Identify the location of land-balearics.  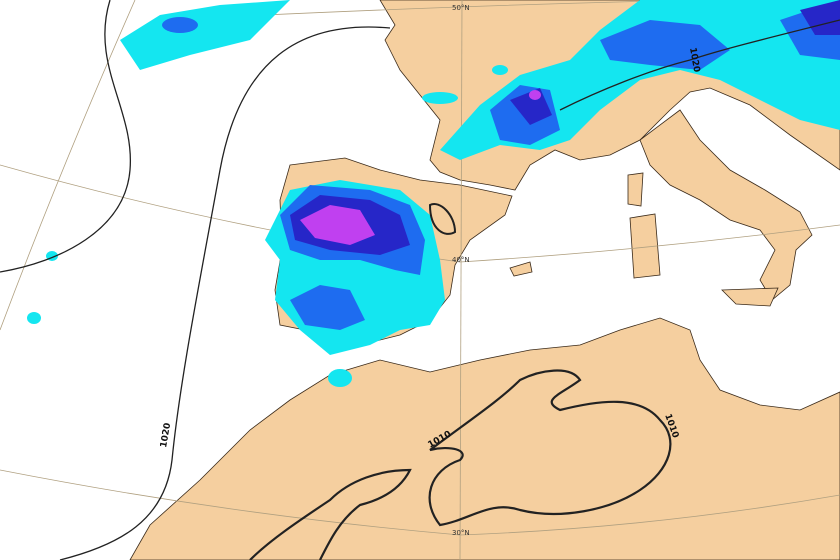
(521, 269).